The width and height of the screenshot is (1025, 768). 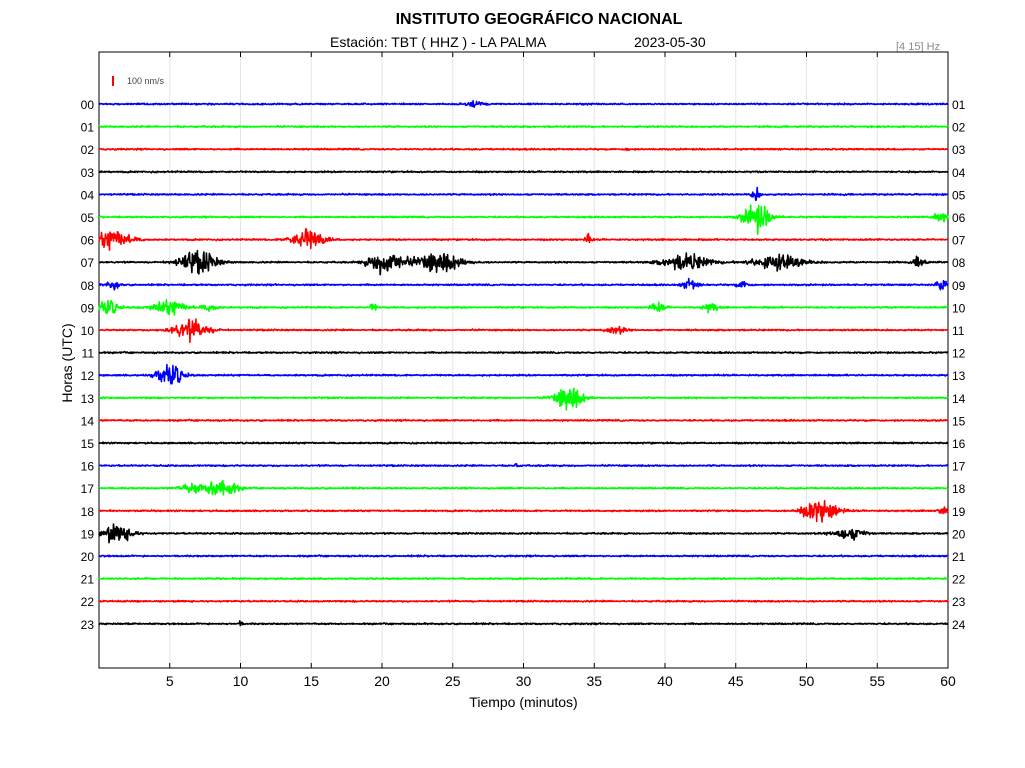 I want to click on station-label: Estación: TBT ( HHZ ) - LA PALMA, so click(x=438, y=42).